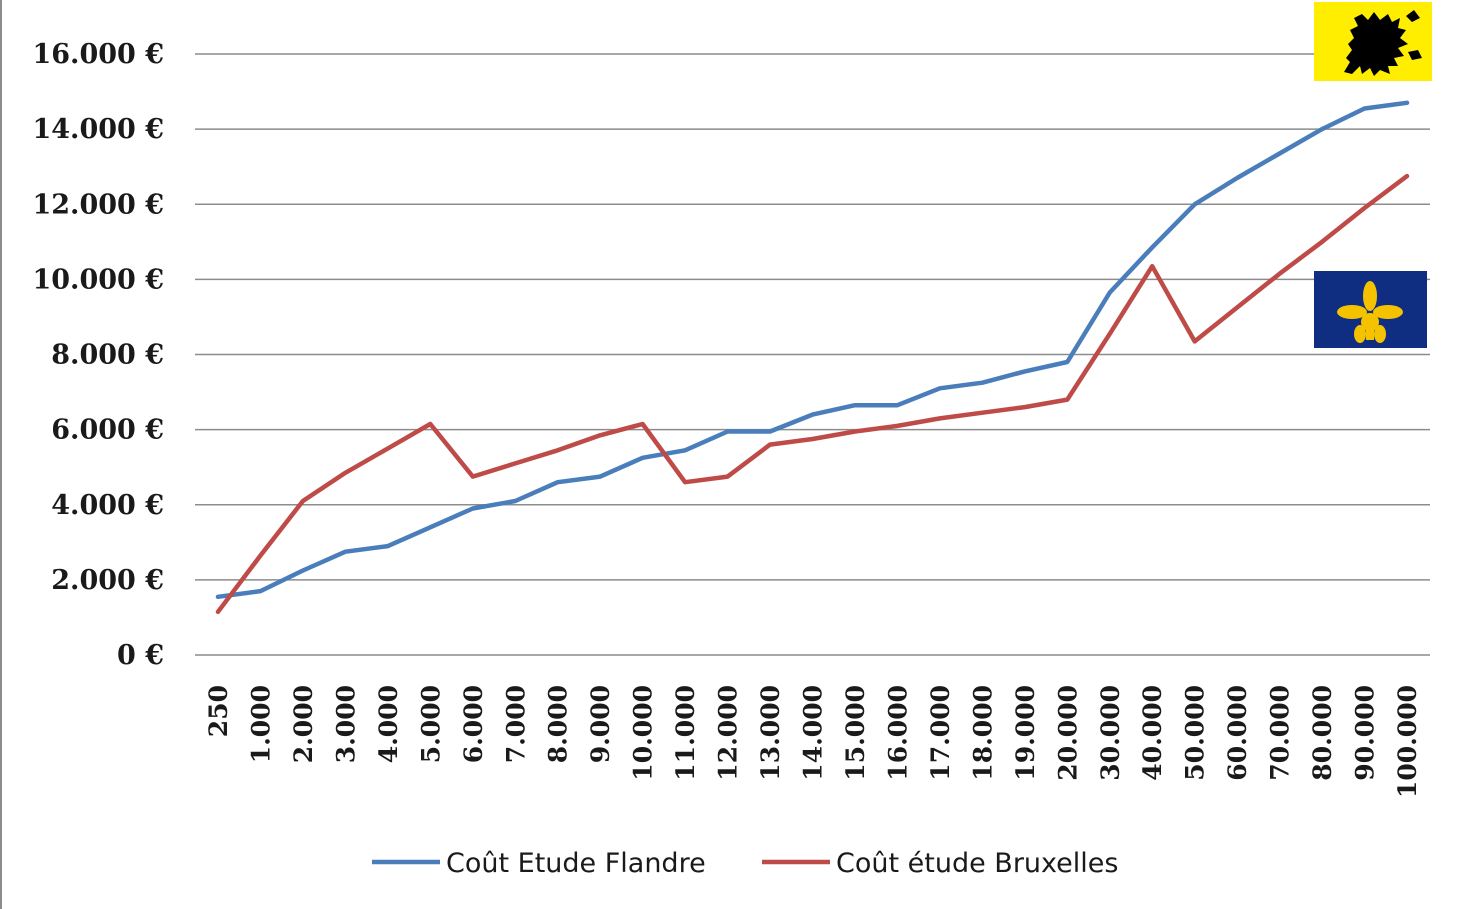 The width and height of the screenshot is (1462, 909). Describe the element at coordinates (140, 655) in the screenshot. I see `y-tick-label: 0 €` at that location.